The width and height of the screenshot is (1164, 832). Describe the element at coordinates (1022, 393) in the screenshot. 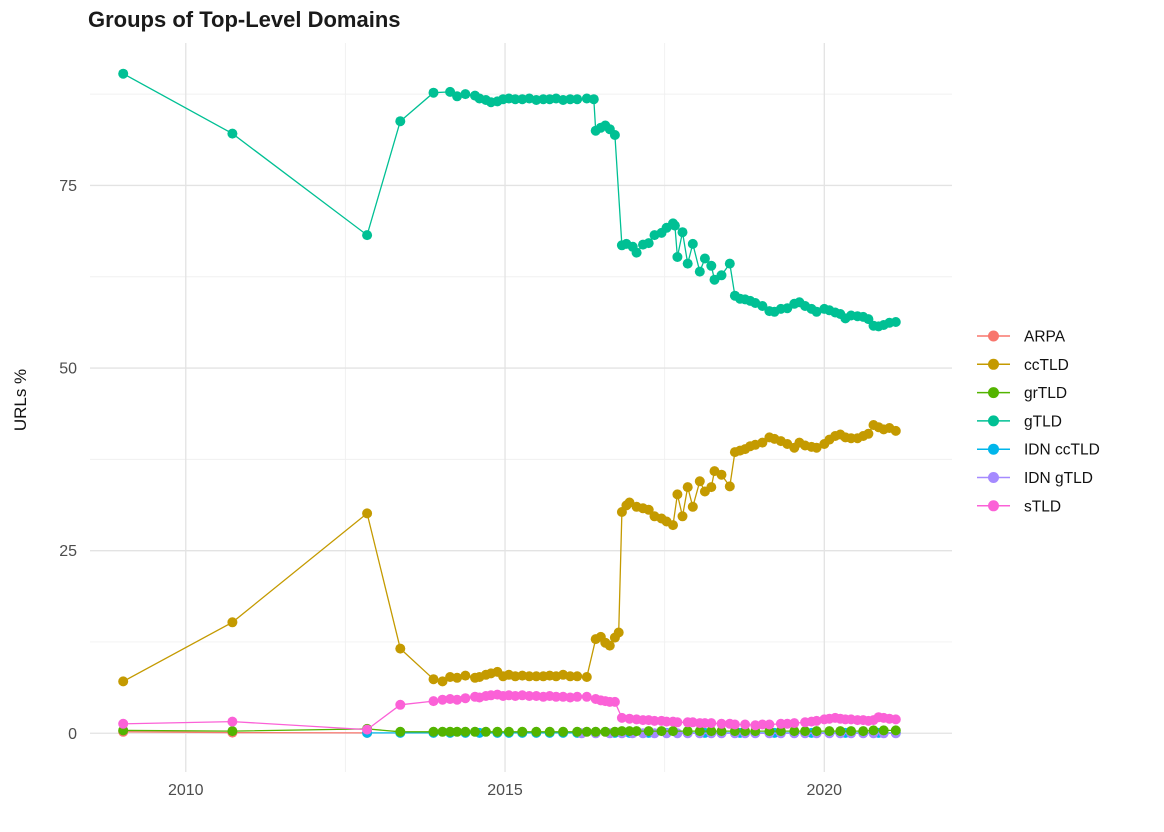

I see `legend-item-grtld: grTLD` at that location.